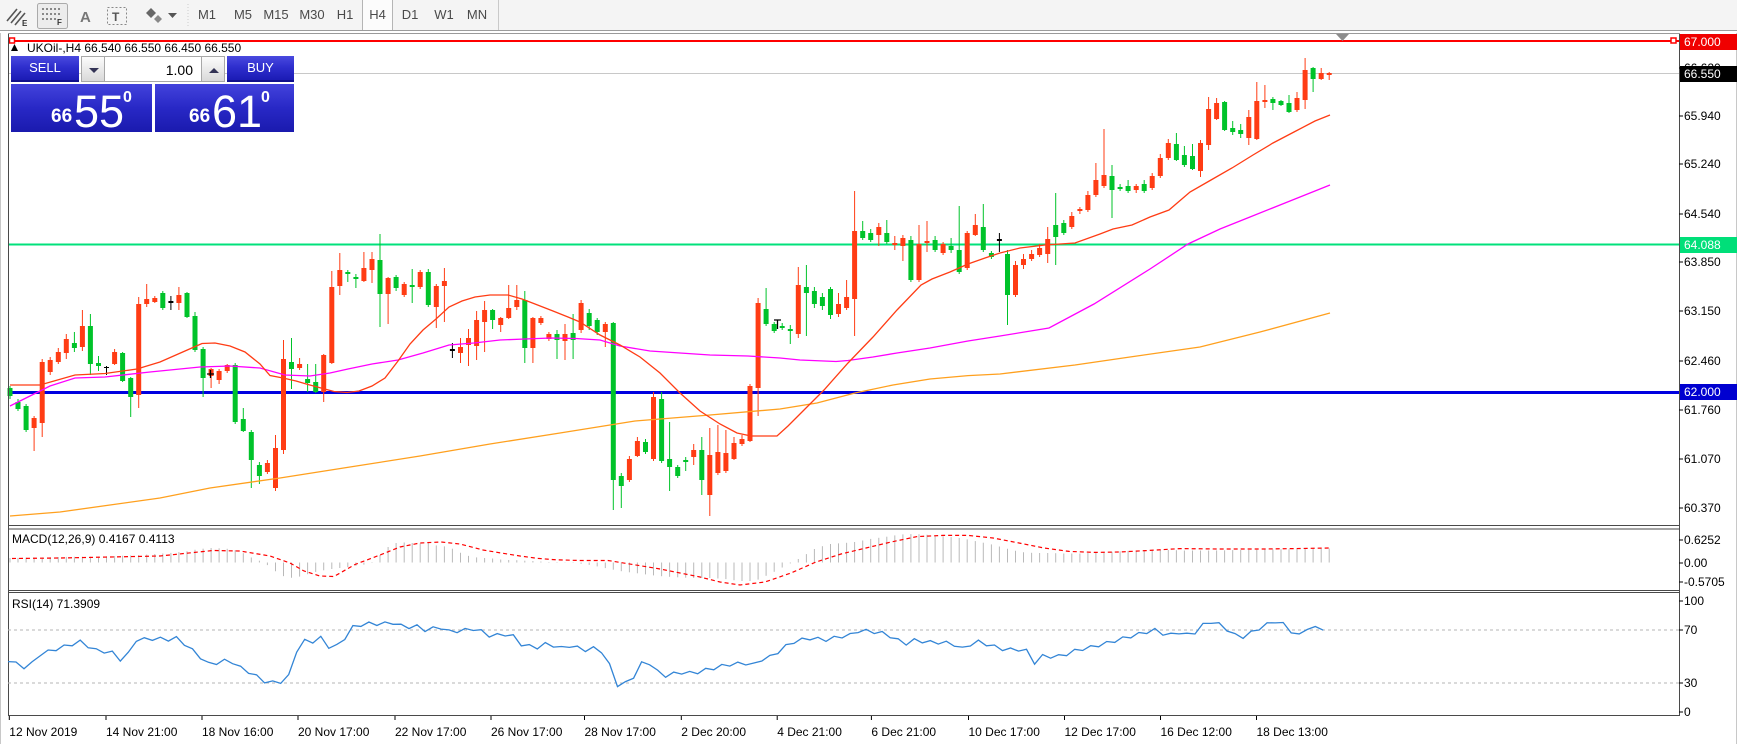 Image resolution: width=1737 pixels, height=744 pixels. What do you see at coordinates (1702, 508) in the screenshot?
I see `svg-text: 60.370` at bounding box center [1702, 508].